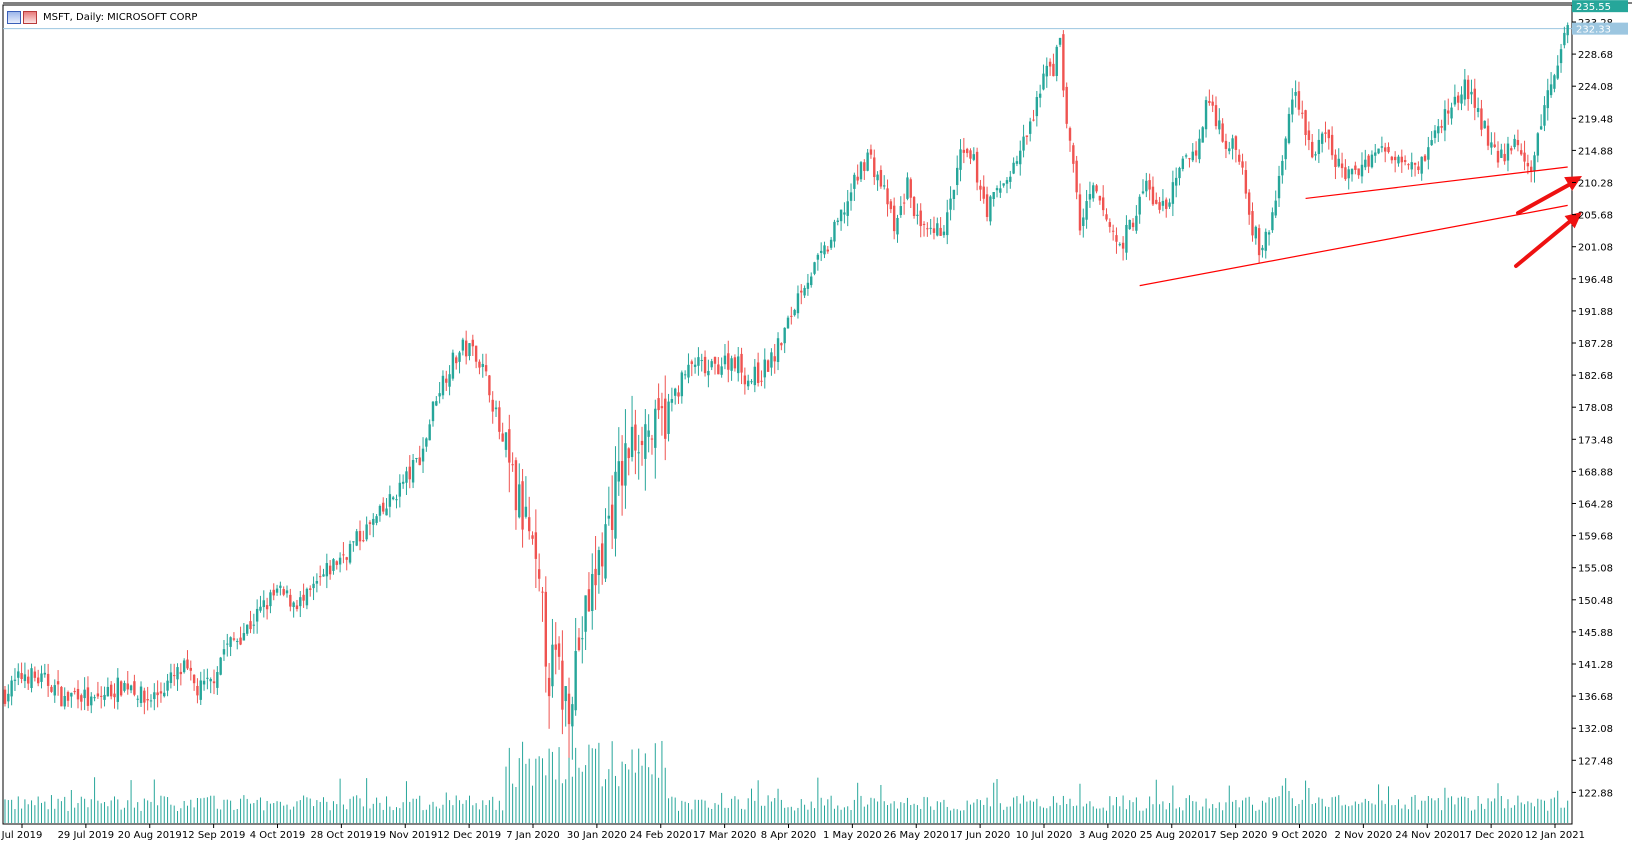  What do you see at coordinates (1436, 183) in the screenshot?
I see `trend-line` at bounding box center [1436, 183].